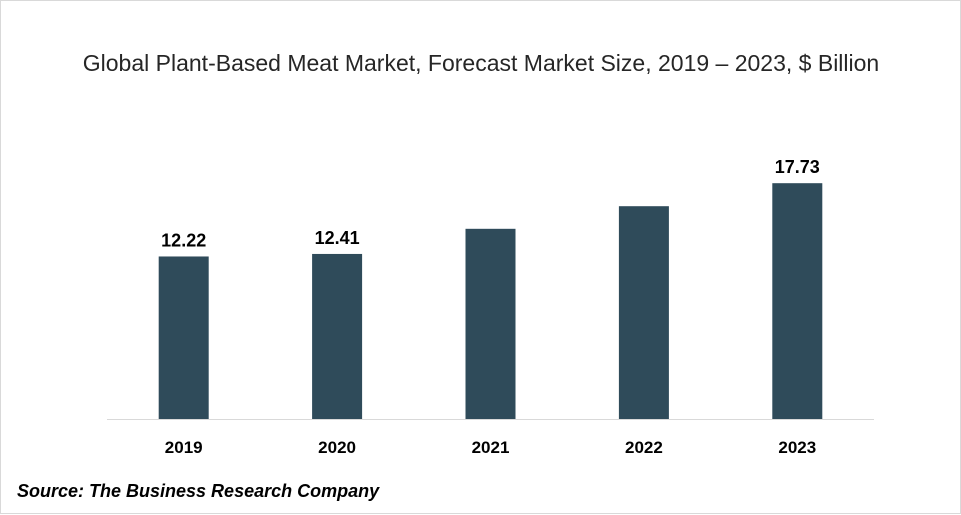 The image size is (961, 515). I want to click on bar-2022, so click(643, 312).